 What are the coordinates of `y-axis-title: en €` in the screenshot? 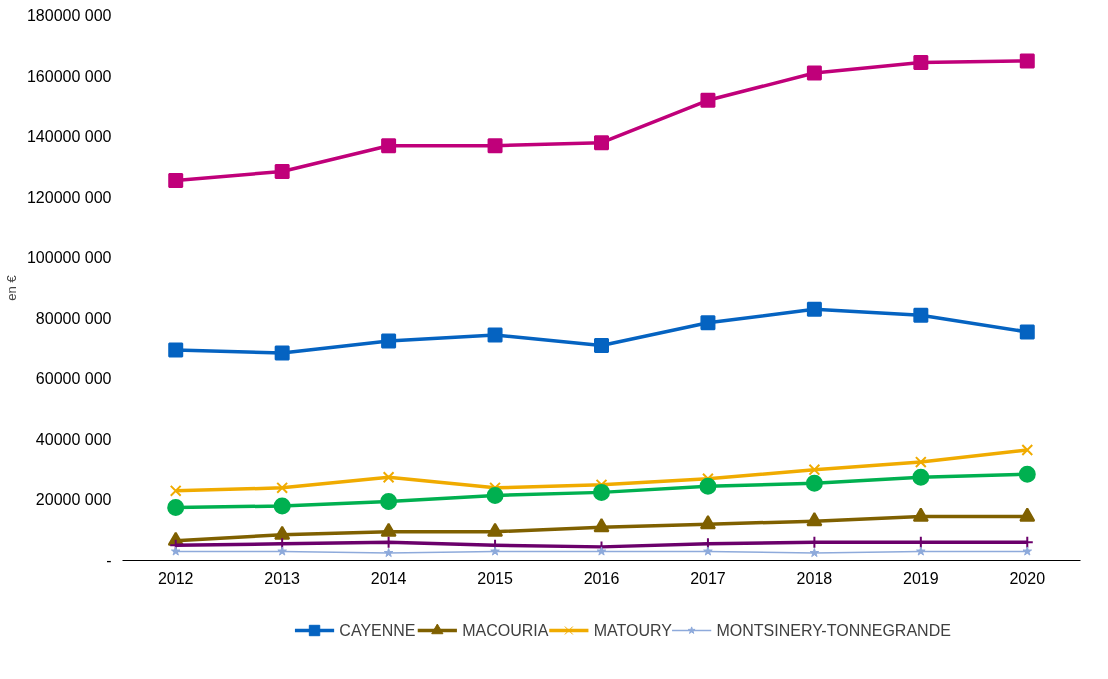 It's located at (11, 287).